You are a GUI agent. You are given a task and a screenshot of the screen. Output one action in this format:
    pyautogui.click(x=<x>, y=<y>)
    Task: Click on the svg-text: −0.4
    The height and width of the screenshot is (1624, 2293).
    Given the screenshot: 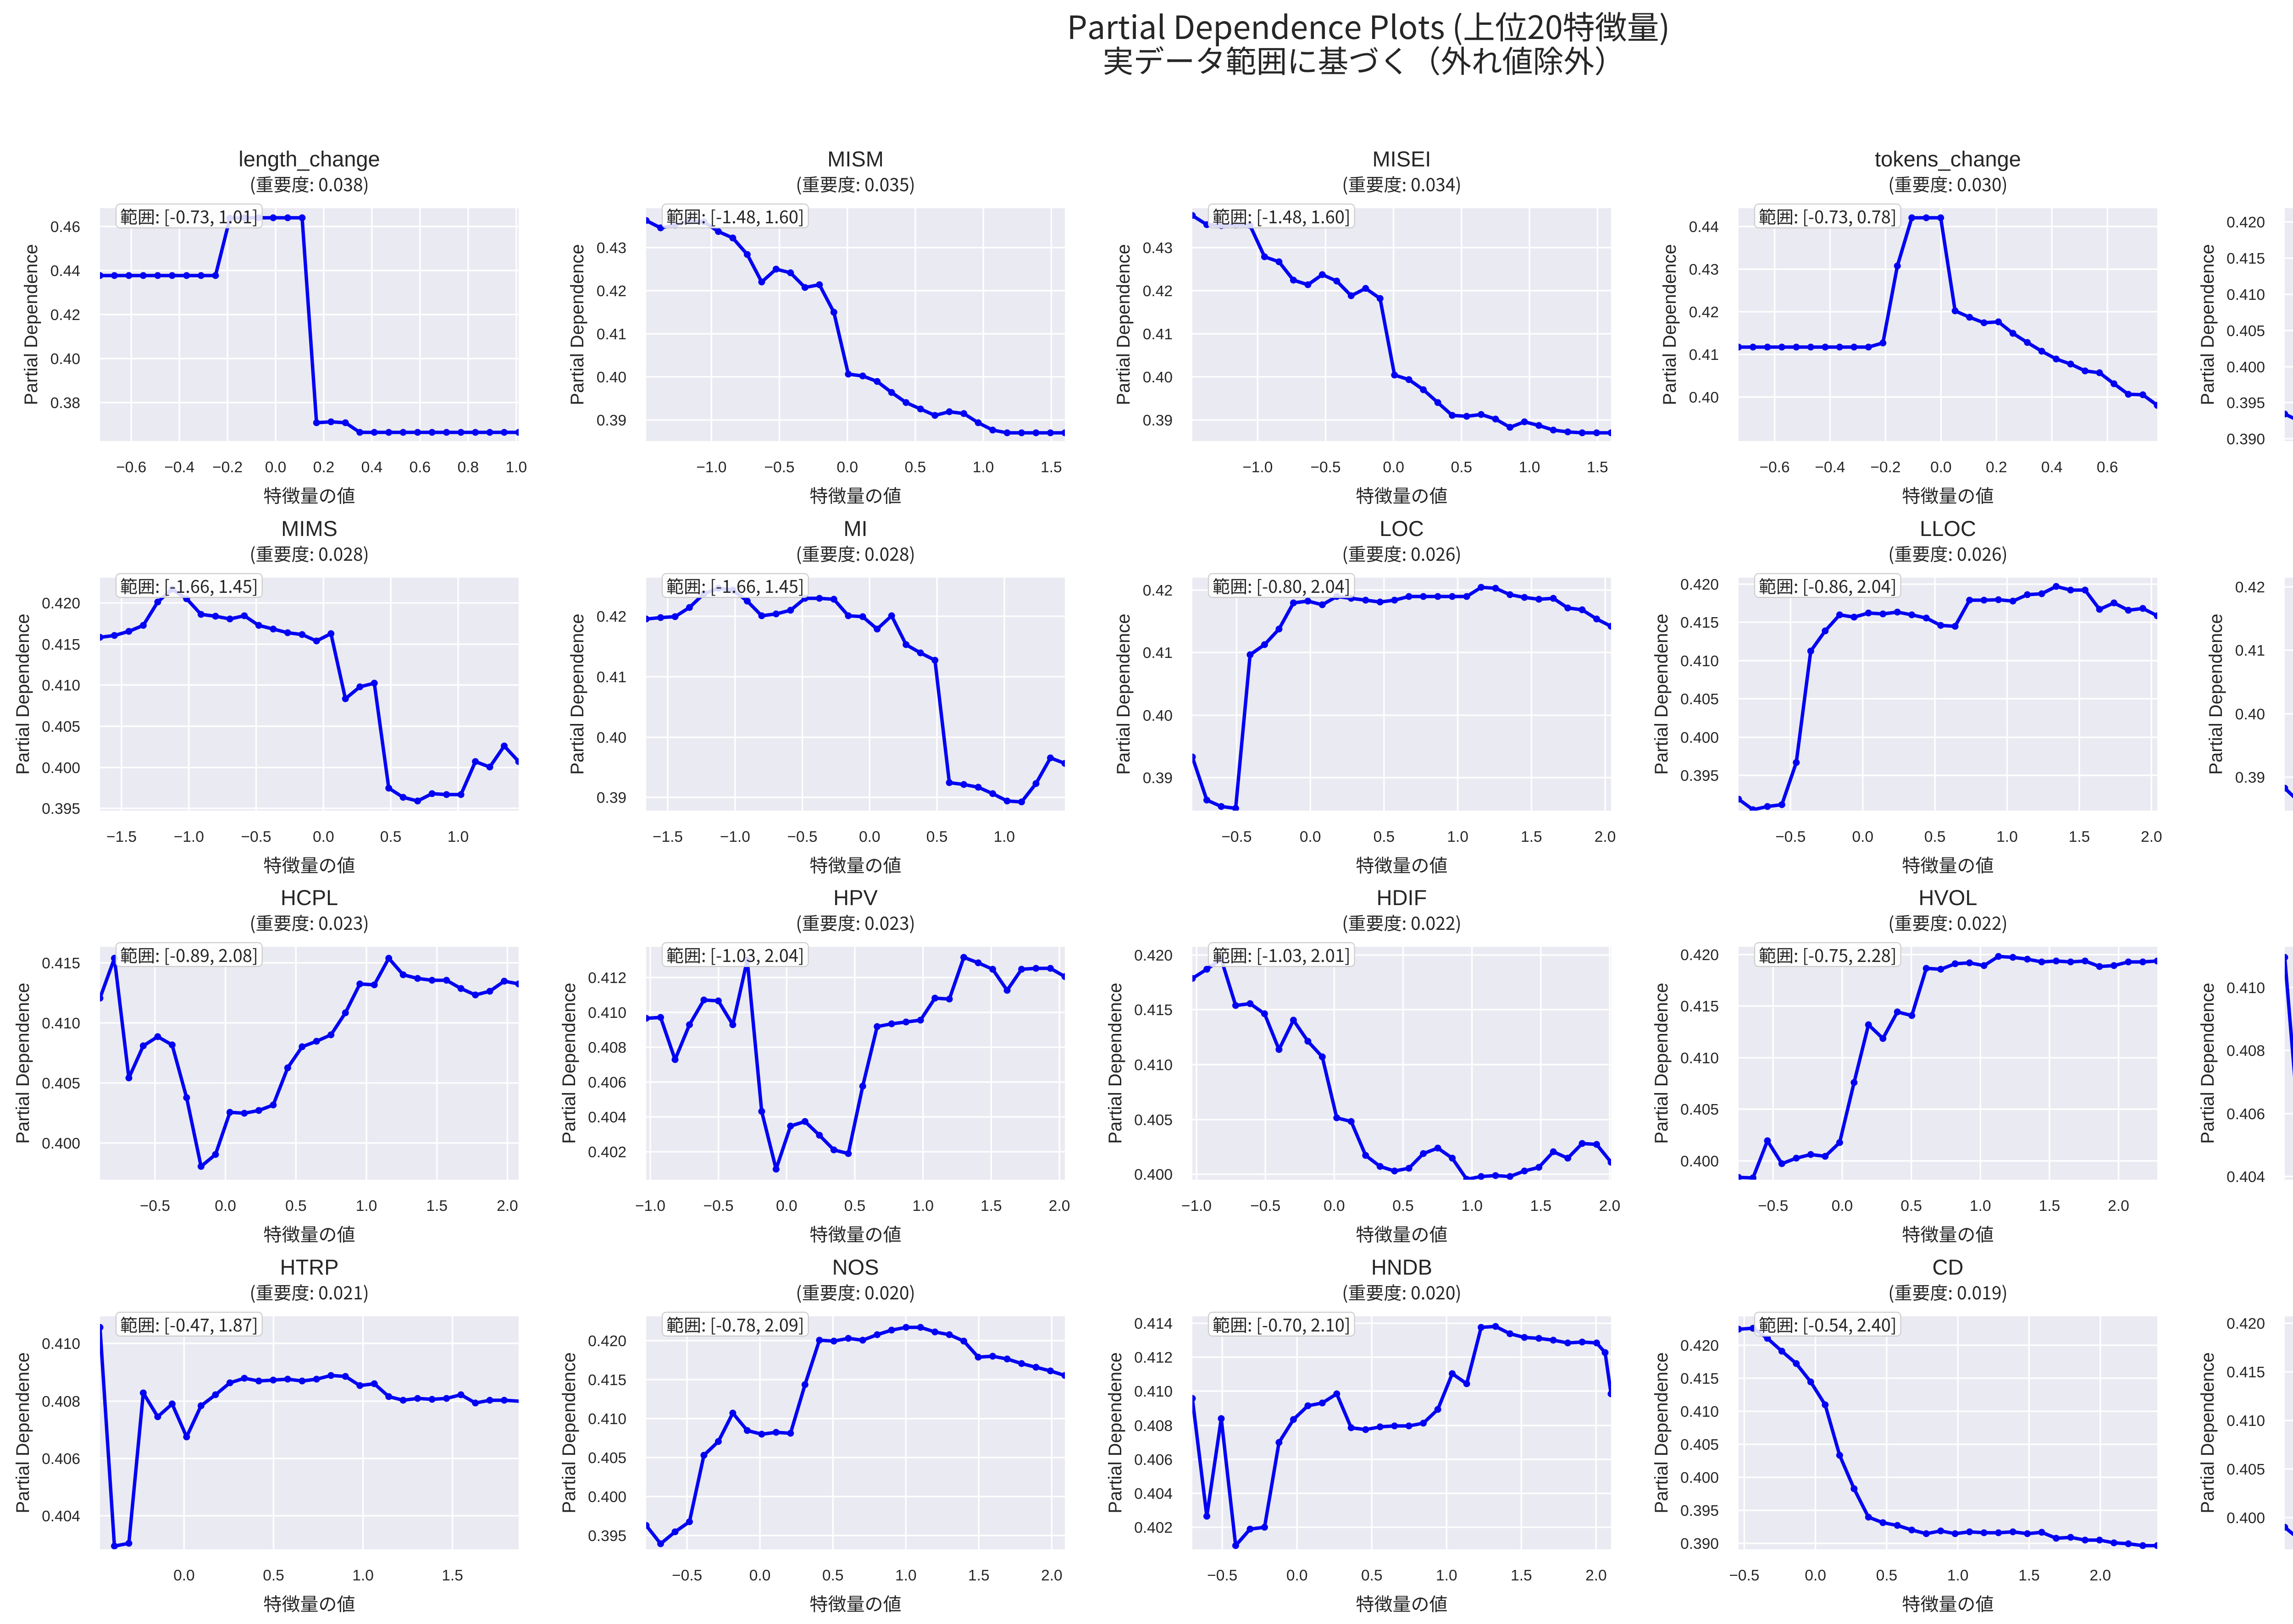 What is the action you would take?
    pyautogui.click(x=1830, y=467)
    